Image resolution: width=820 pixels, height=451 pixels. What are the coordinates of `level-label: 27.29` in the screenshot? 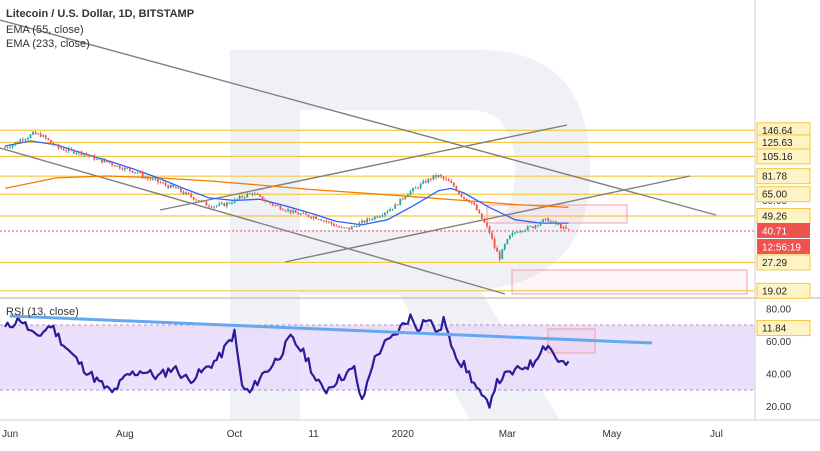 It's located at (774, 263).